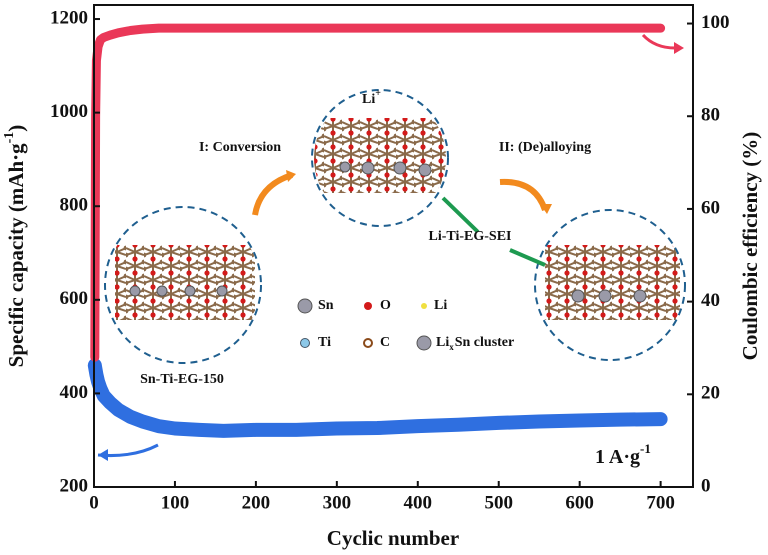 This screenshot has width=768, height=555. Describe the element at coordinates (451, 347) in the screenshot. I see `label-sub: x` at that location.